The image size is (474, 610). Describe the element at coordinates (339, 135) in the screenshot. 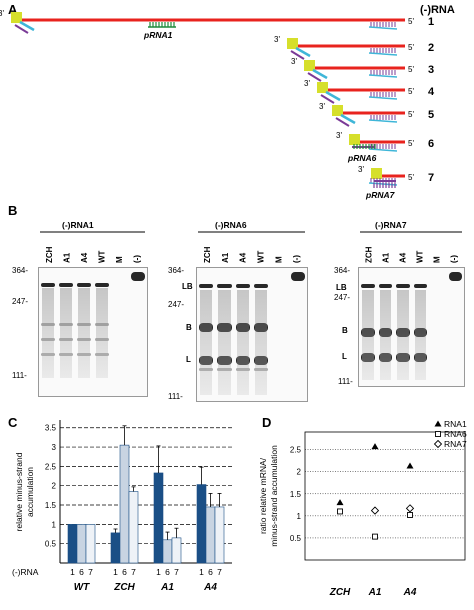

I see `3-prime-label-6: 3'` at that location.